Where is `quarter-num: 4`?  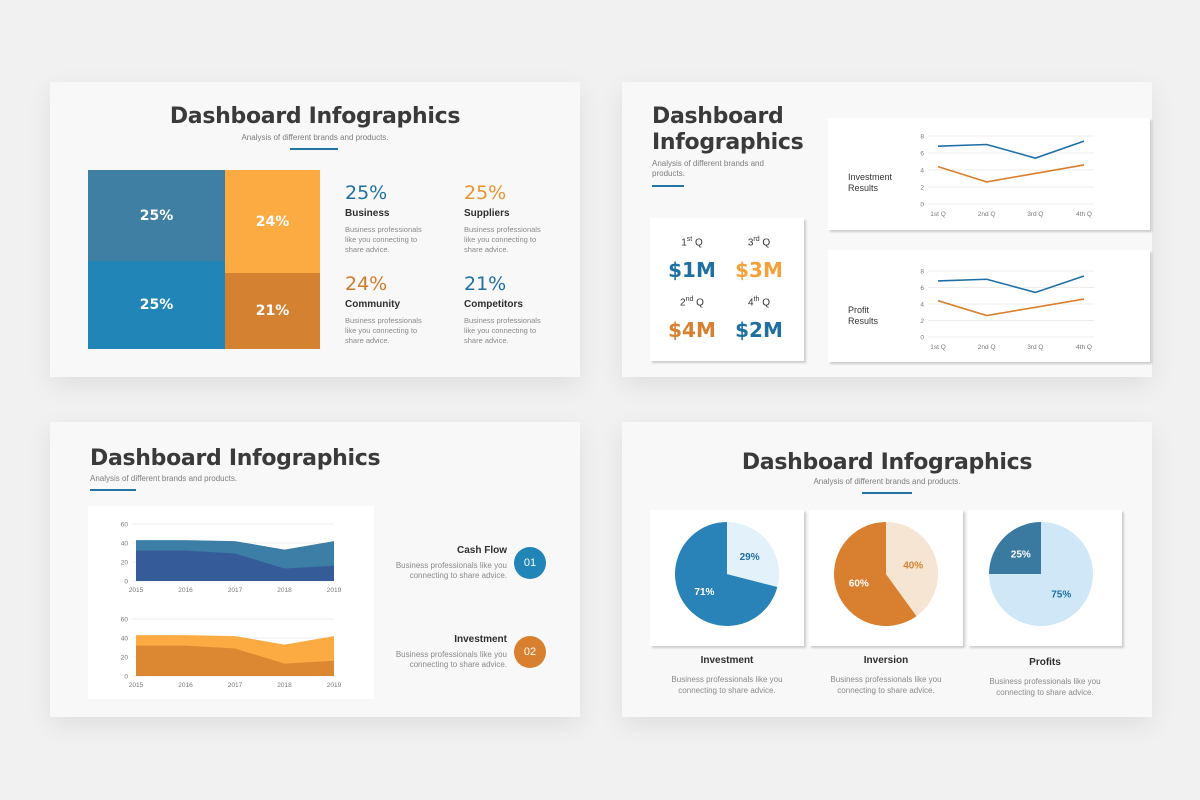 quarter-num: 4 is located at coordinates (751, 303).